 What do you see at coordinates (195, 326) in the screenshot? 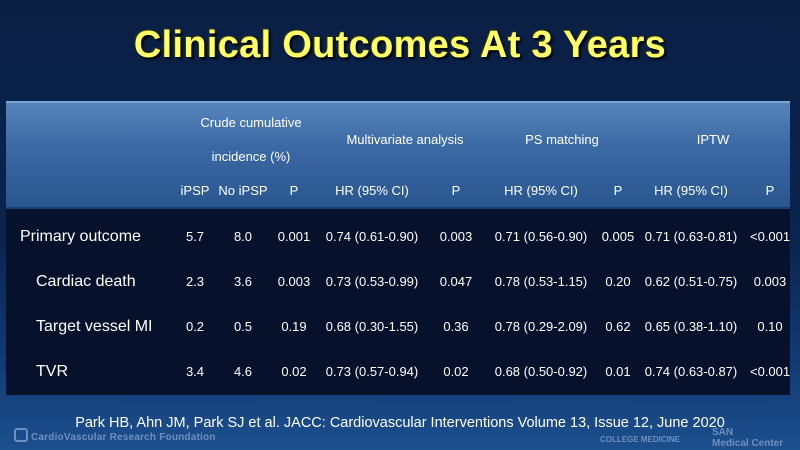
I see `table-cell: 0.2` at bounding box center [195, 326].